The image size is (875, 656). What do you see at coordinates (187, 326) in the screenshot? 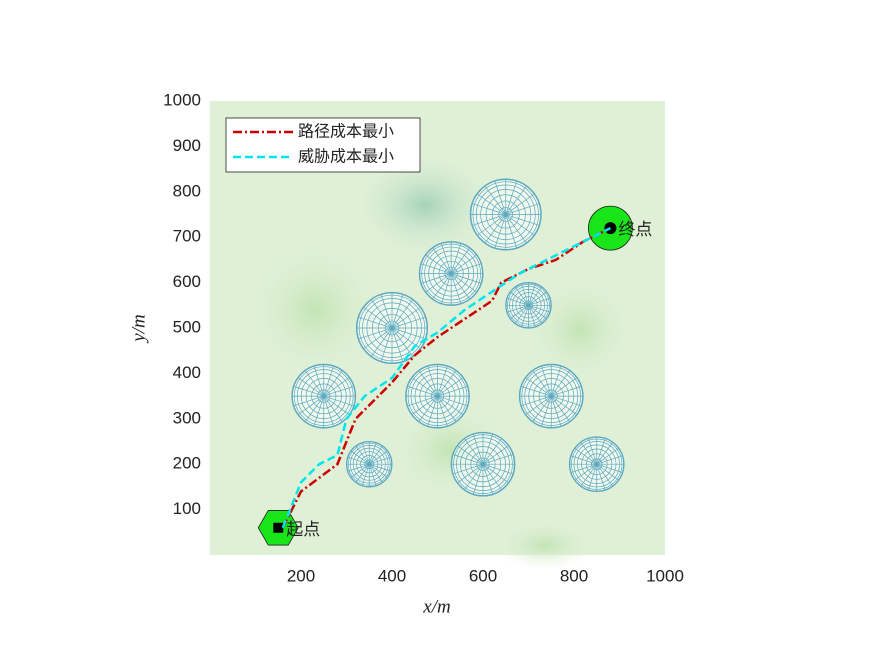
I see `y-tick-label: 500` at bounding box center [187, 326].